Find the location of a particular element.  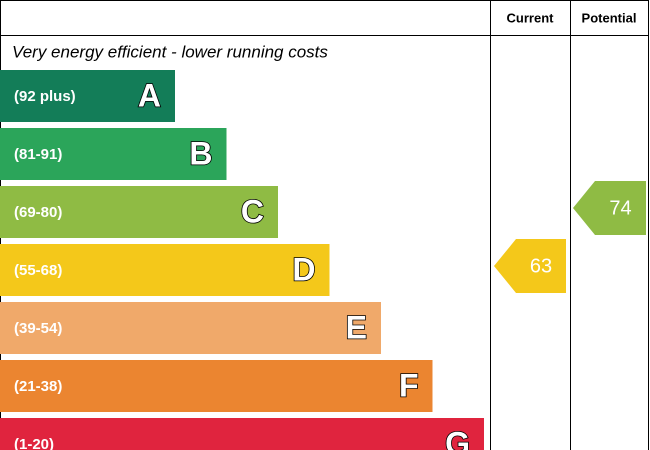

band-letter: F is located at coordinates (409, 385).